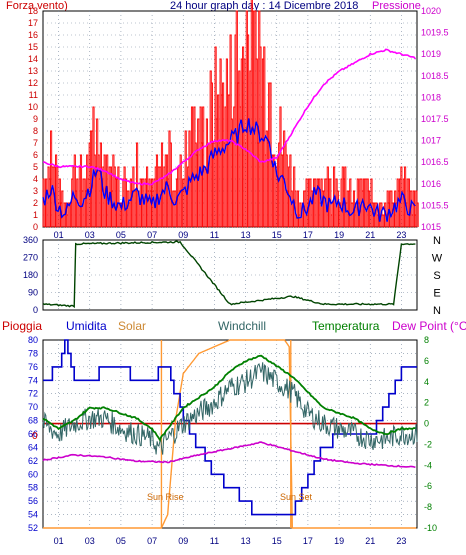 Image resolution: width=466 pixels, height=555 pixels. Describe the element at coordinates (165, 497) in the screenshot. I see `sunrise-label: Sun Rise` at that location.